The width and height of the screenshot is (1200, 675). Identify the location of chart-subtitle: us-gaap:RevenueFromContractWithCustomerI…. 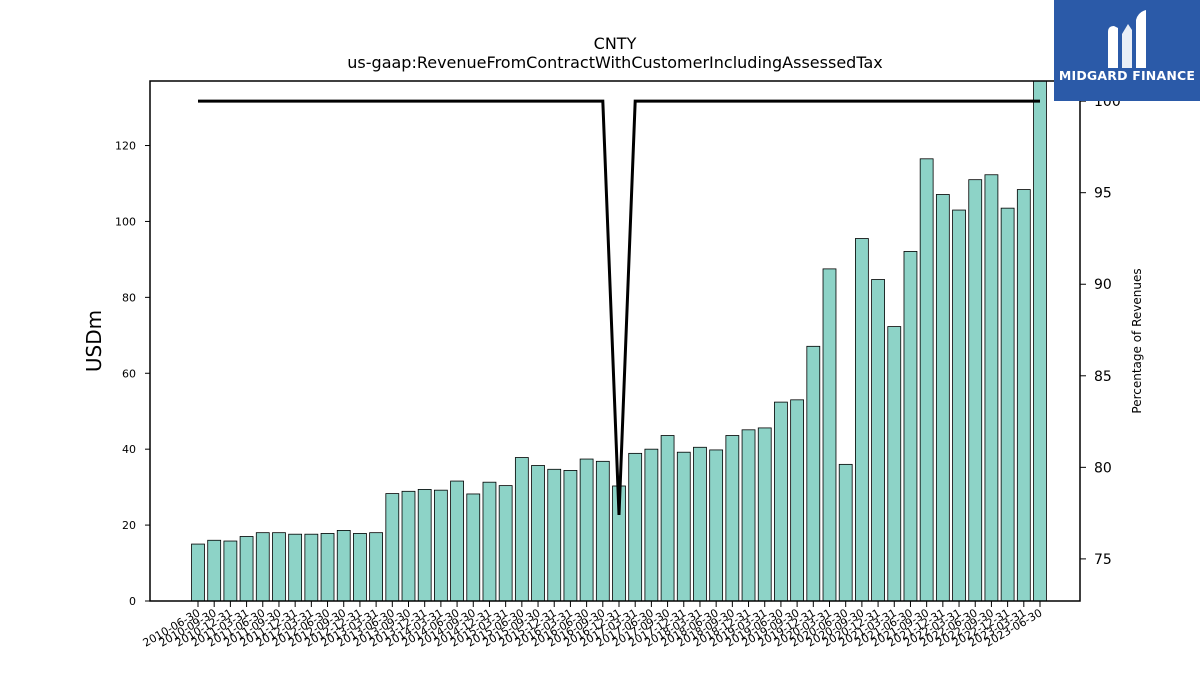
(614, 62).